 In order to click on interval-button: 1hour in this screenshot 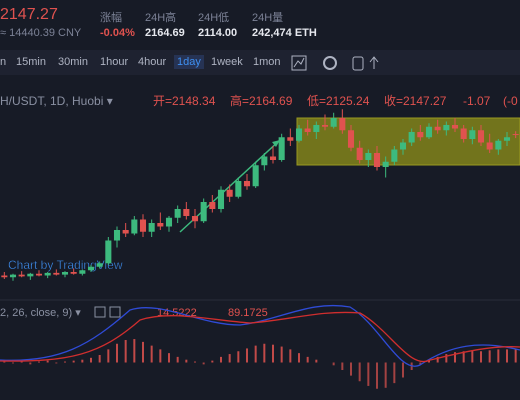, I will do `click(114, 62)`.